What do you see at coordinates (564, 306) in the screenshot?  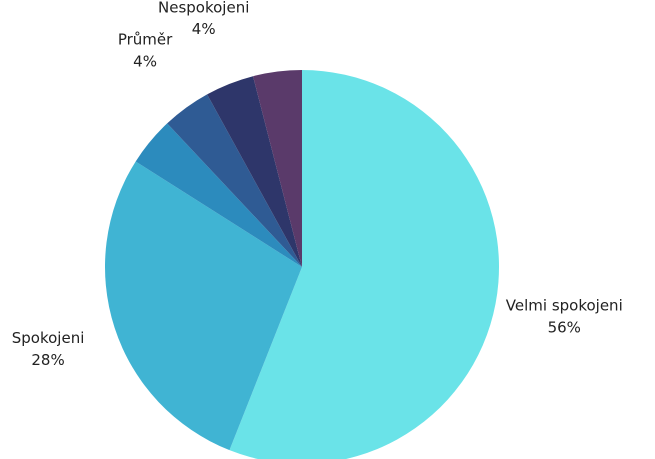 I see `slice-label: Velmi spokojeni` at bounding box center [564, 306].